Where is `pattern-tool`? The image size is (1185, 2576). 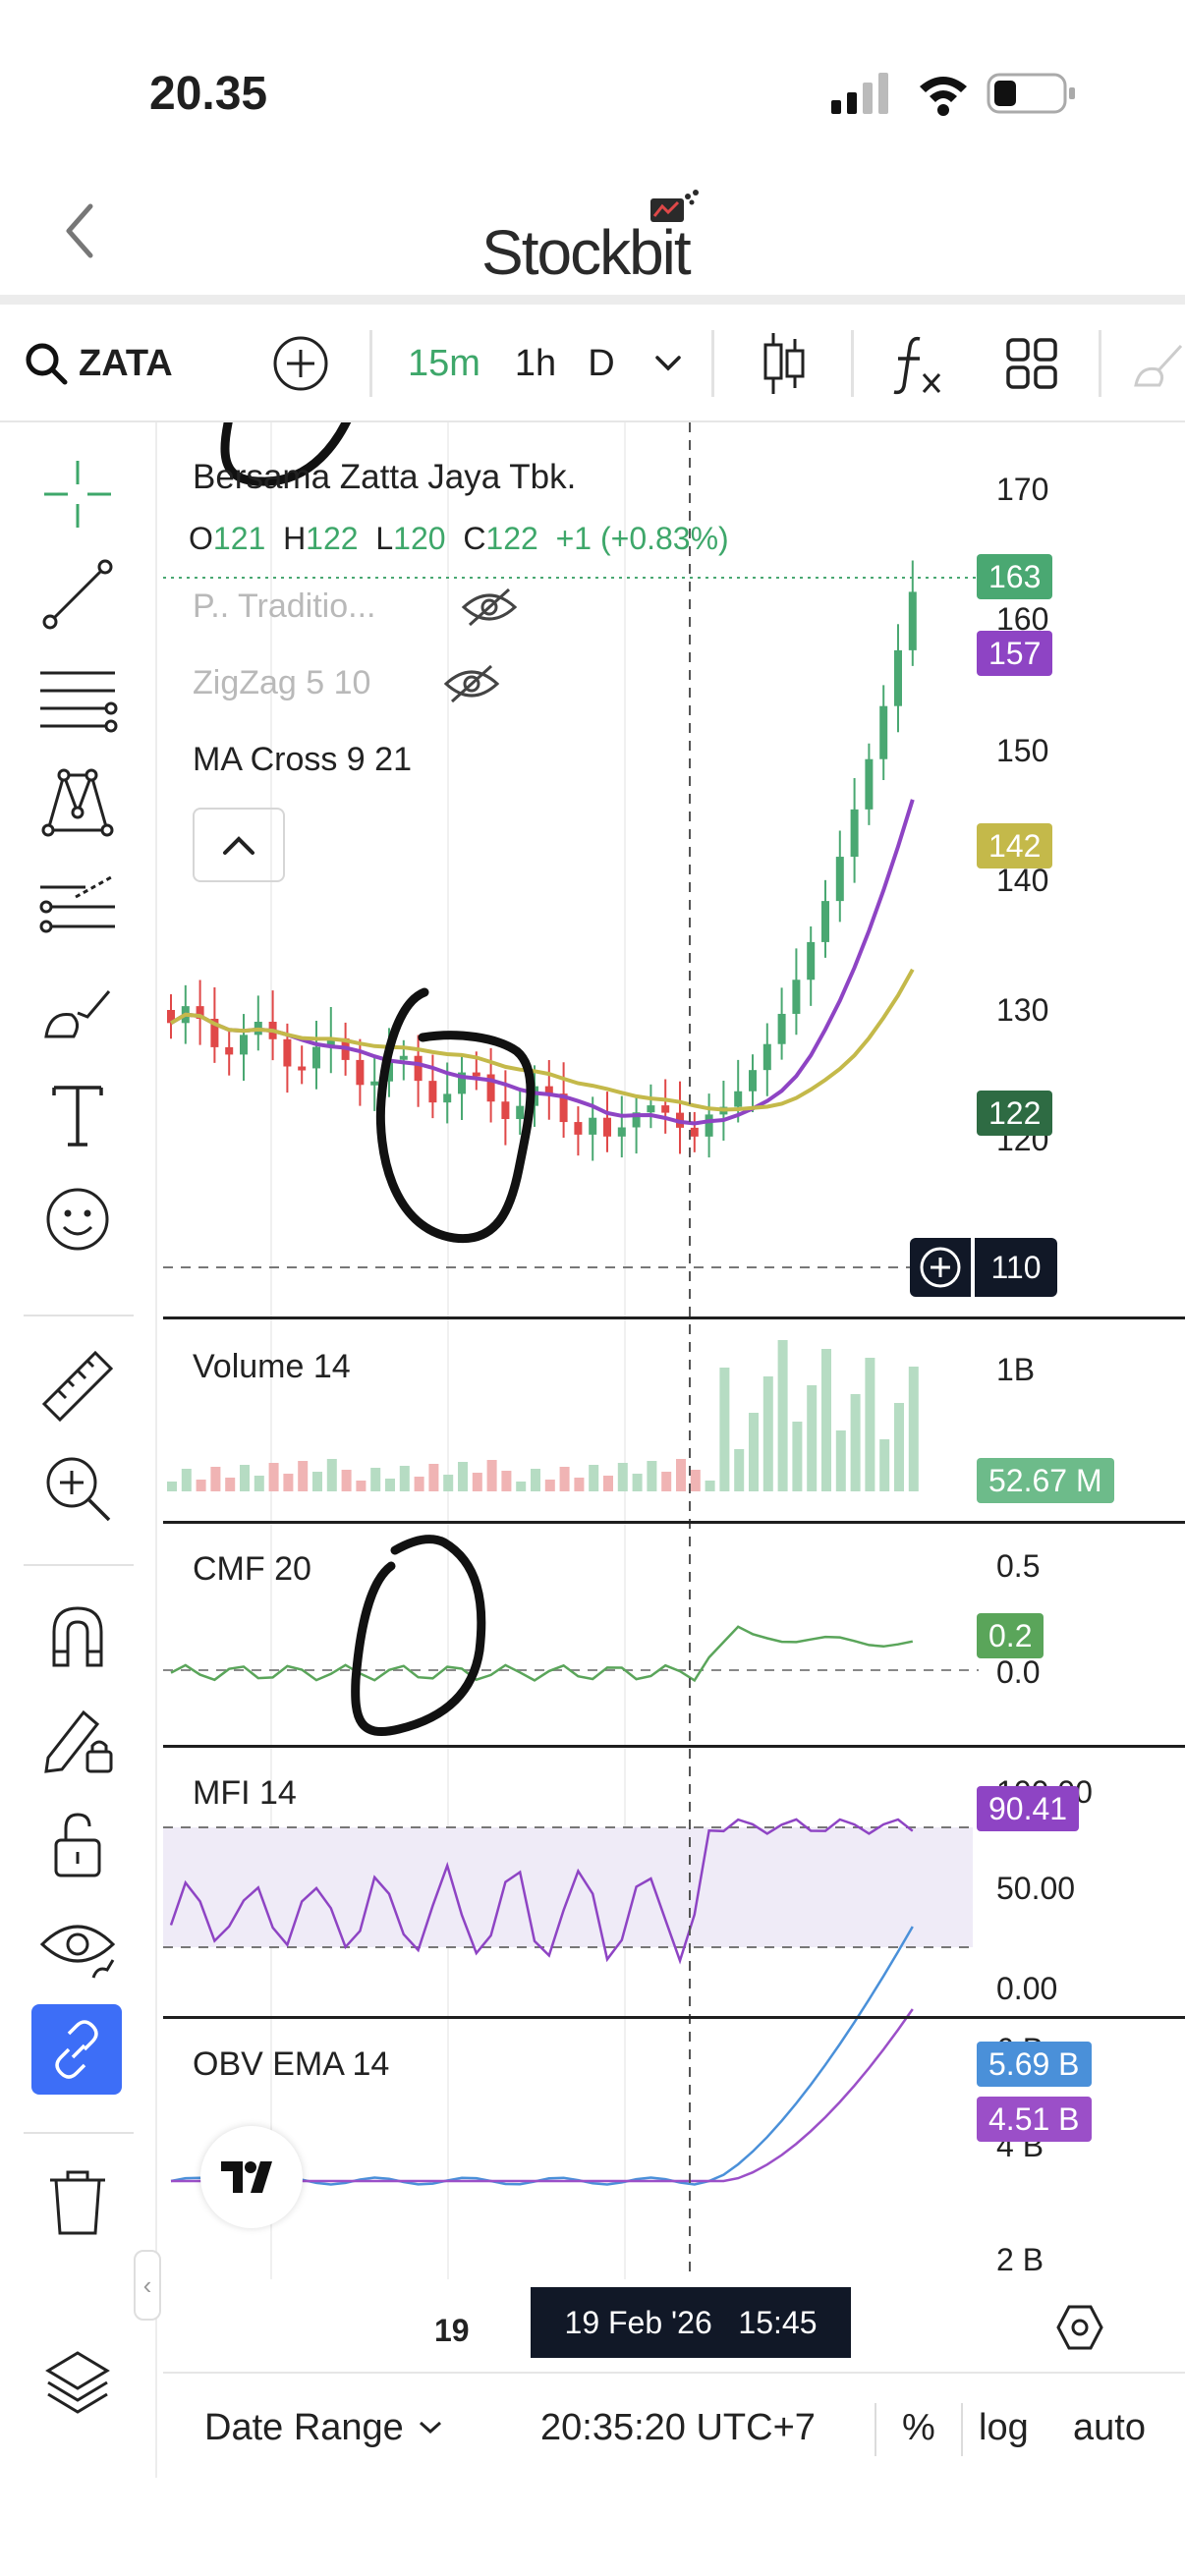
pattern-tool is located at coordinates (77, 802).